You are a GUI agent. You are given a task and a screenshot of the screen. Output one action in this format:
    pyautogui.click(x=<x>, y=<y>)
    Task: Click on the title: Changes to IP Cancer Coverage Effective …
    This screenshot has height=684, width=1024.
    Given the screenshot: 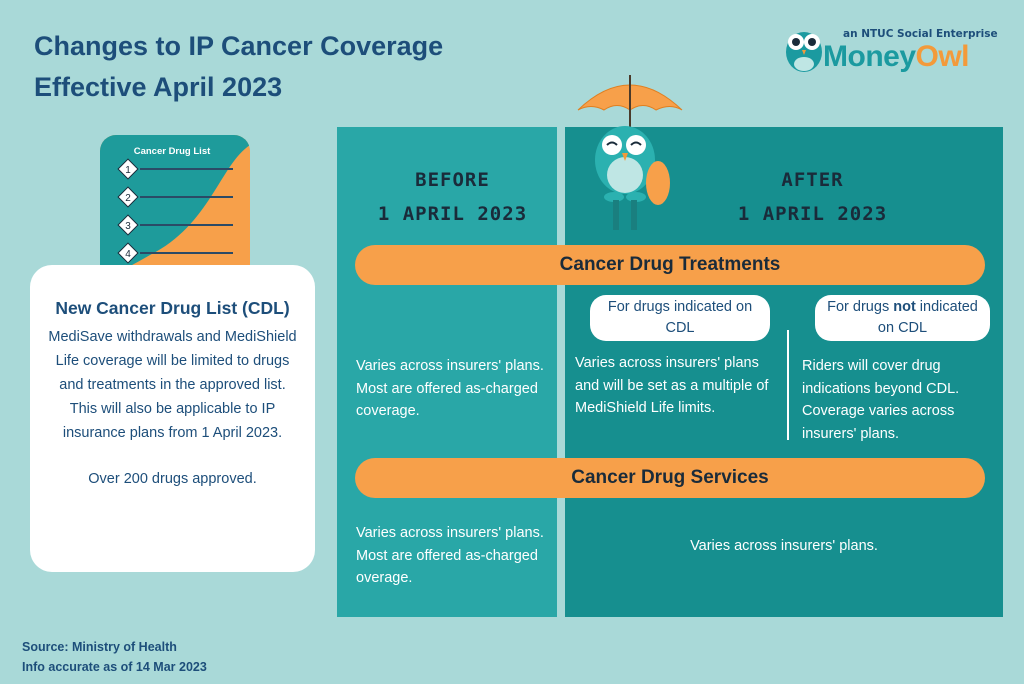 What is the action you would take?
    pyautogui.click(x=238, y=67)
    